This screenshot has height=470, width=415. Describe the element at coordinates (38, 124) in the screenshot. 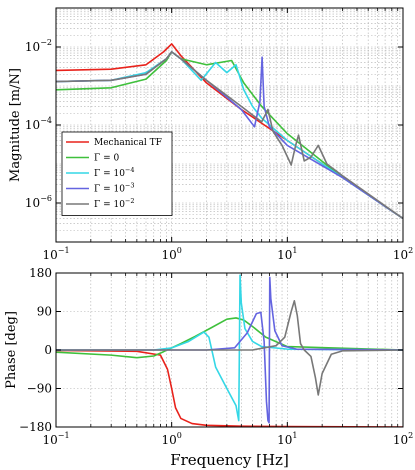

I see `magnitude-ytick-label: 10⁻⁴` at that location.